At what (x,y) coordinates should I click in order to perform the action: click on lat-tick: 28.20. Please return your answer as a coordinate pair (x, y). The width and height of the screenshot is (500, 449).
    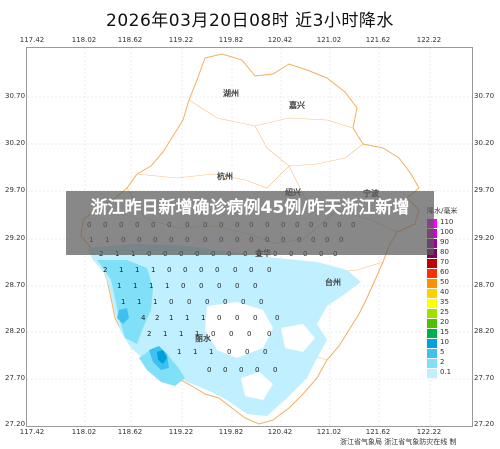
    Looking at the image, I should click on (15, 331).